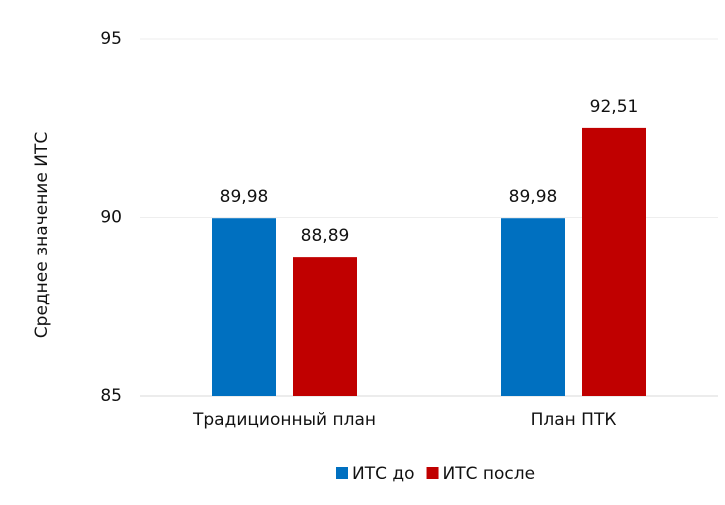 The width and height of the screenshot is (725, 505). I want to click on data-label: 92,51, so click(614, 107).